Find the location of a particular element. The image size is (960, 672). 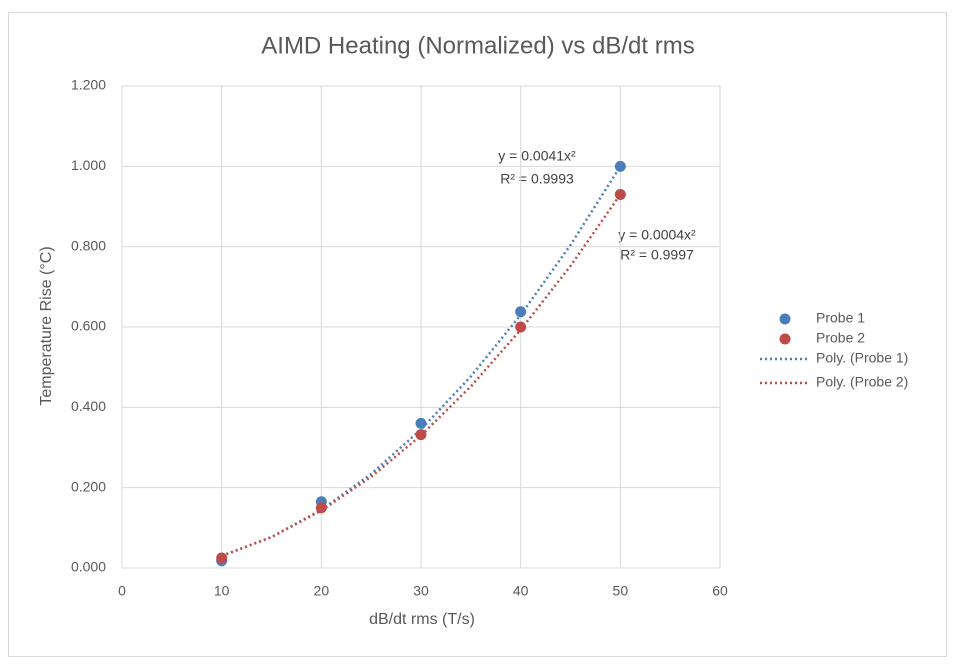

x-tick-label: 60 is located at coordinates (720, 591).